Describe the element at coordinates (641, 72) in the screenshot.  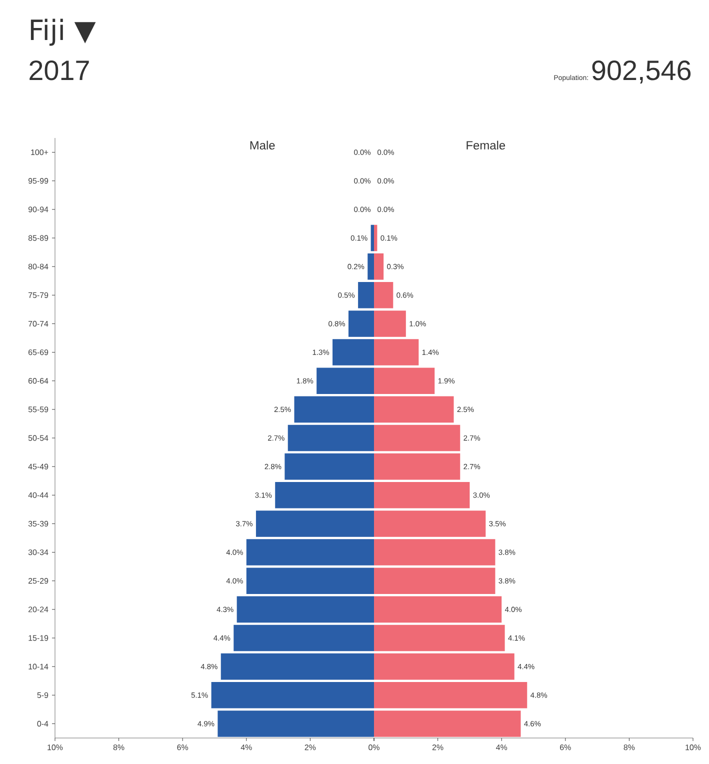
I see `text: 902,546` at that location.